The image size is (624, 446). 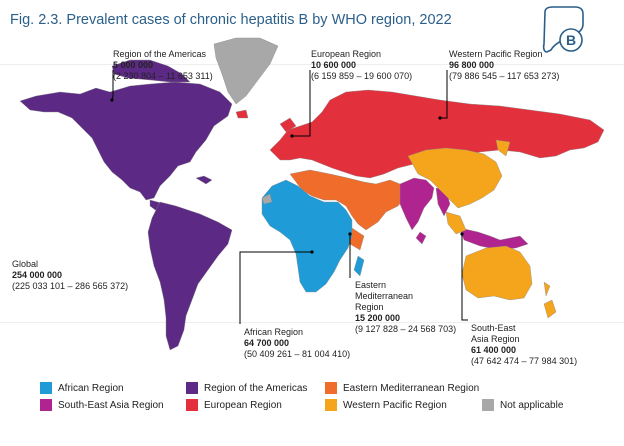 What do you see at coordinates (571, 40) in the screenshot?
I see `svg-text: B` at bounding box center [571, 40].